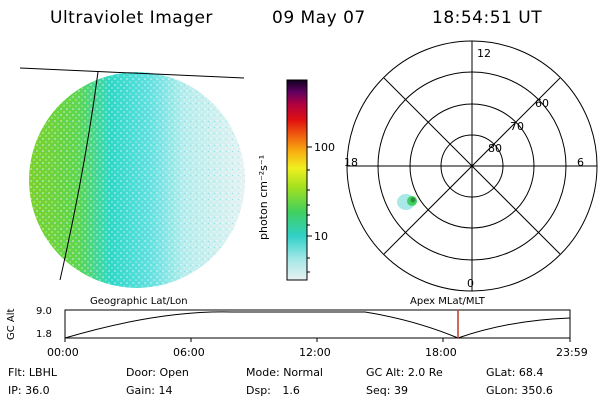 Image resolution: width=600 pixels, height=400 pixels. What do you see at coordinates (29, 390) in the screenshot?
I see `status-ip: IP: 36.0` at bounding box center [29, 390].